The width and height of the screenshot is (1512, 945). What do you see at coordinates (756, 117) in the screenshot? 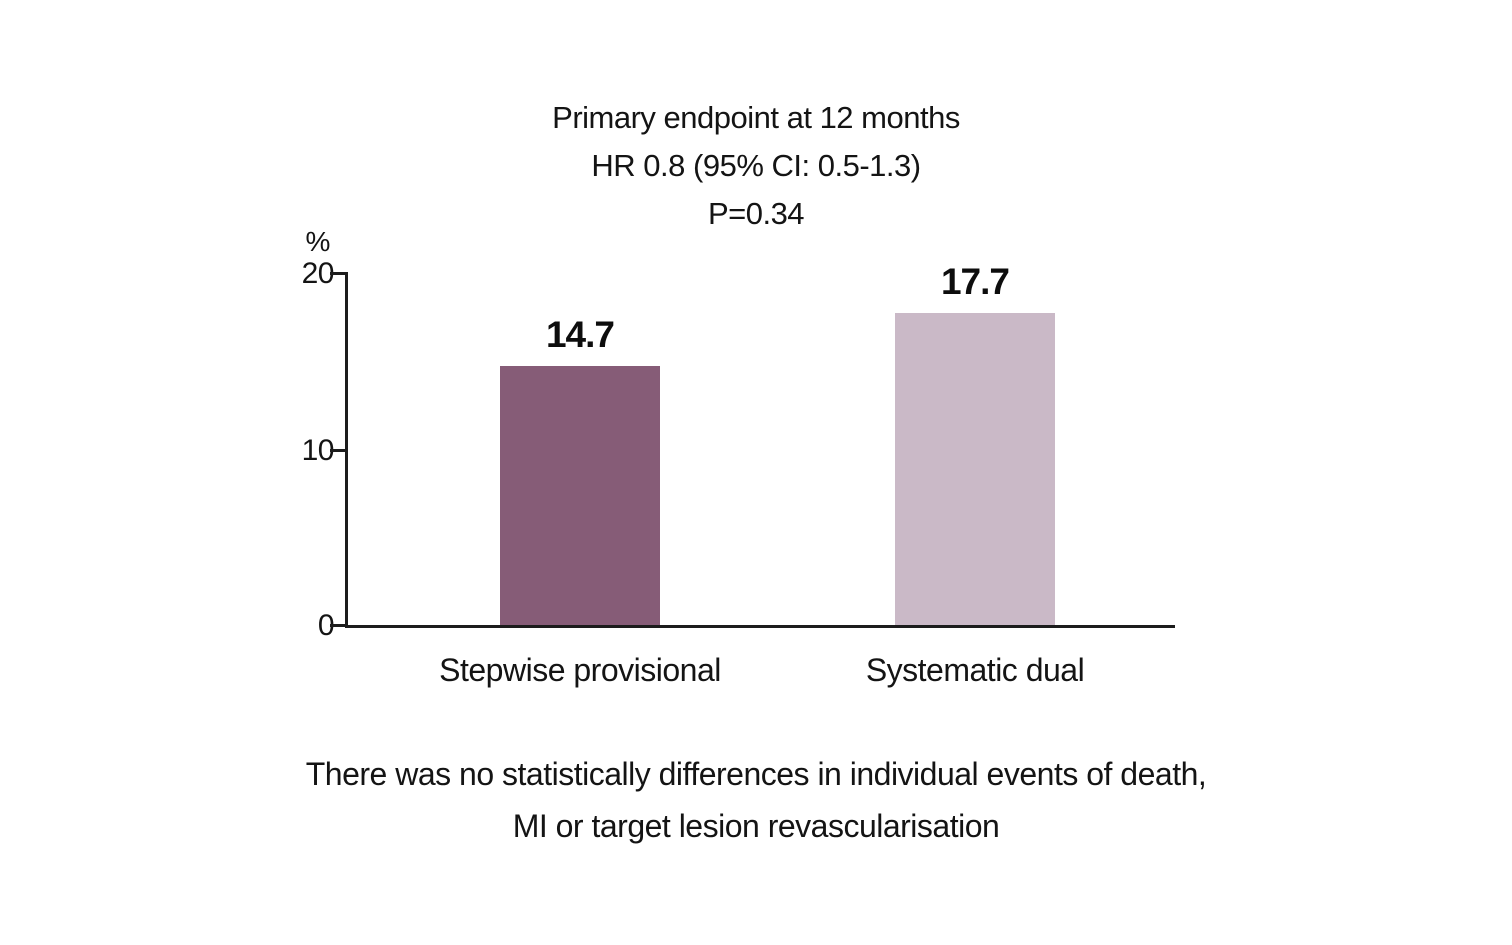
I see `title-line-primary-endpoint: Primary endpoint at 12 months` at bounding box center [756, 117].